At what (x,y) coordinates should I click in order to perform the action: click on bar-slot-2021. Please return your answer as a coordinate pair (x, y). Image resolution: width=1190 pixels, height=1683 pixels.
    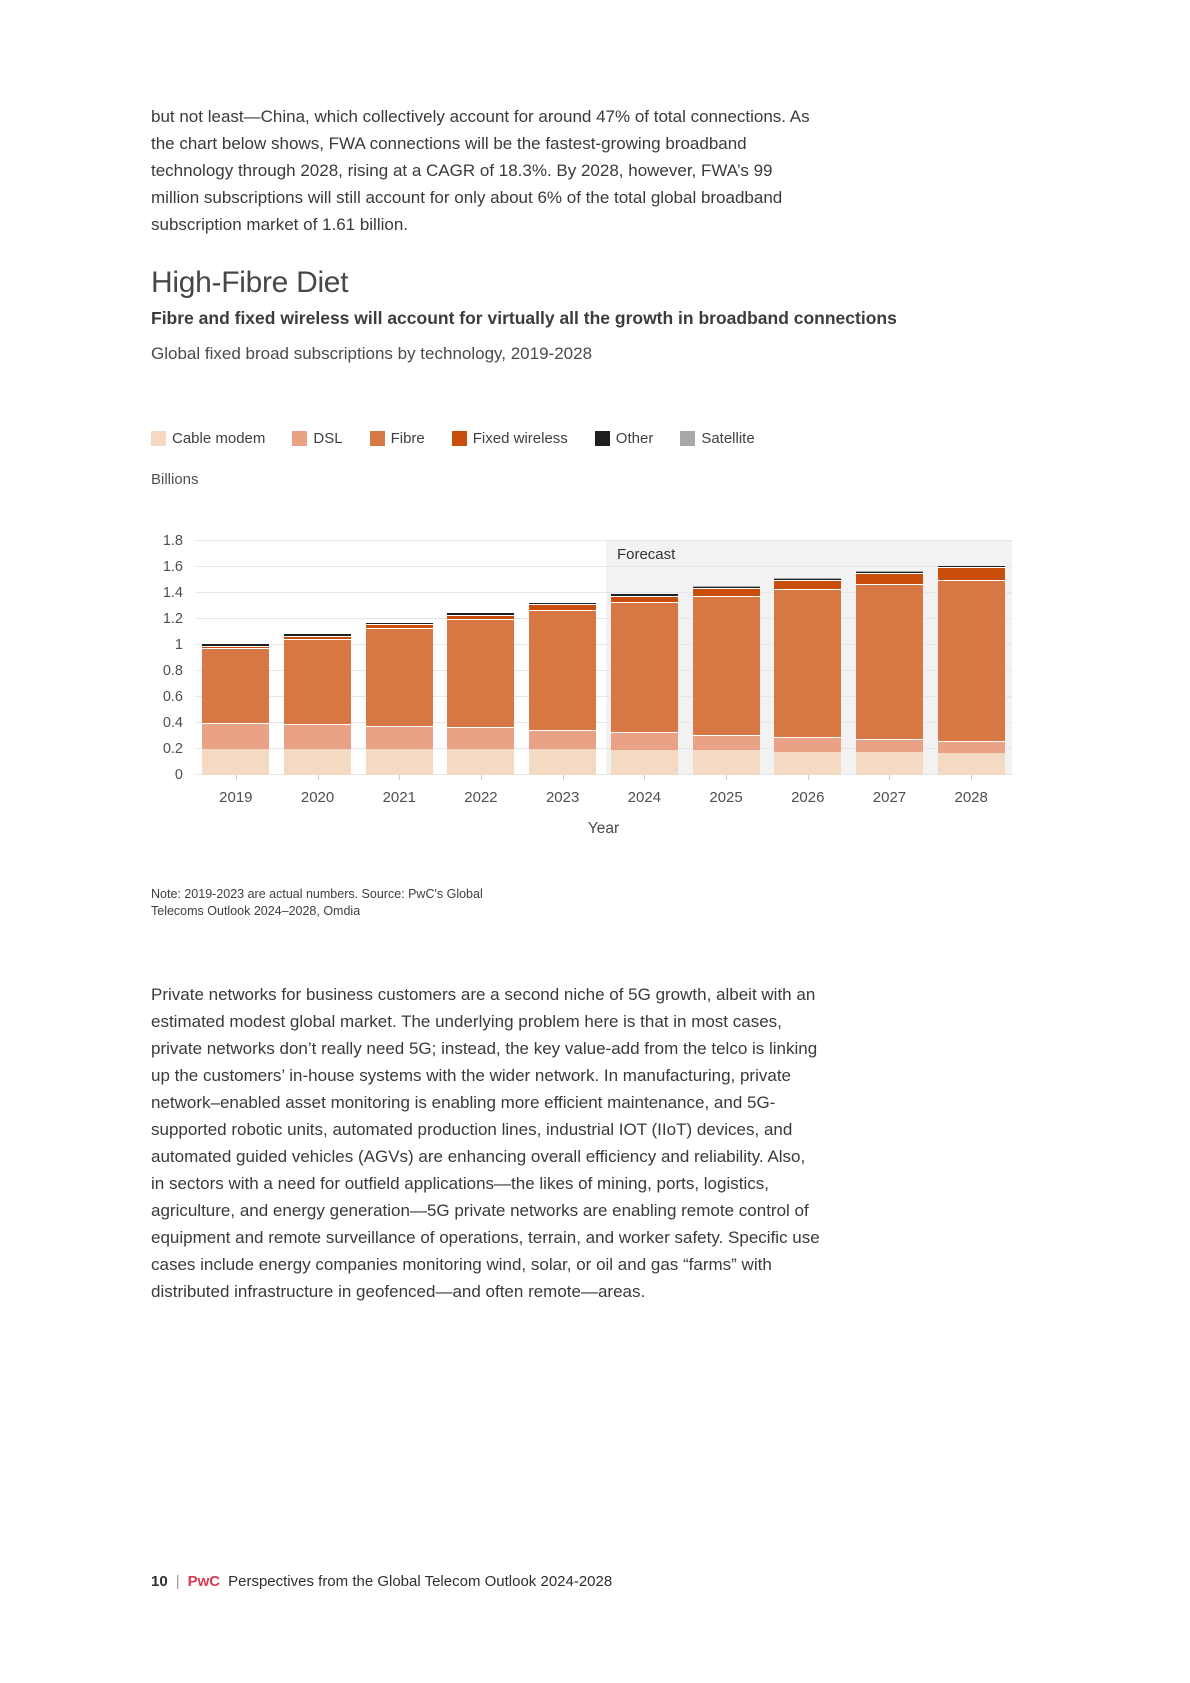
    Looking at the image, I should click on (399, 658).